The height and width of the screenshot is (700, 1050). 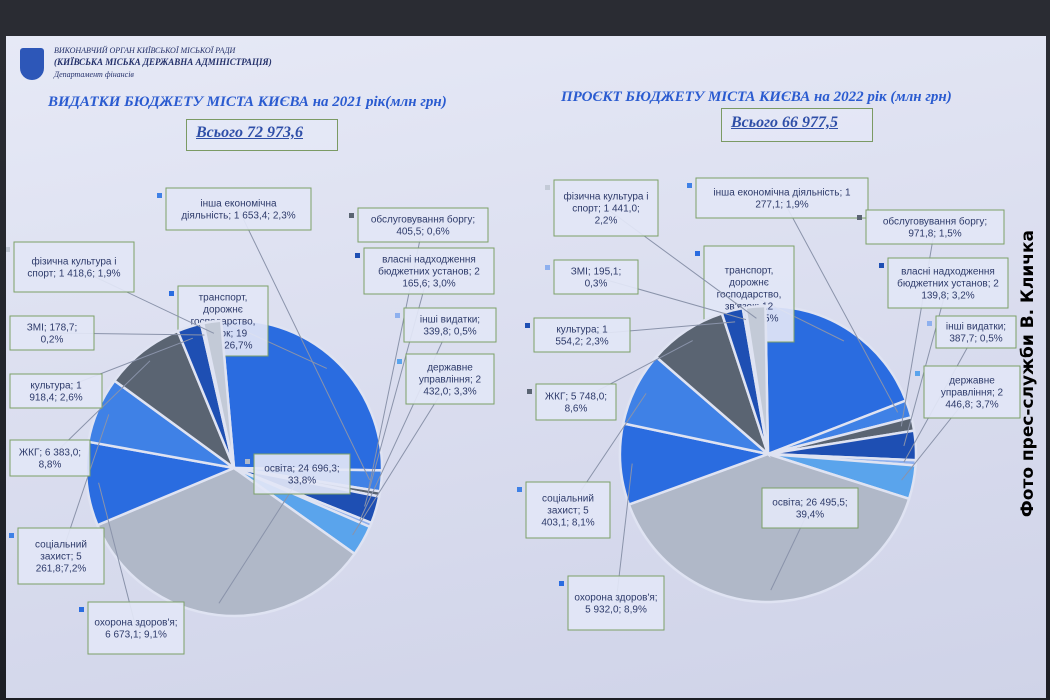 I want to click on pie-0-label-5: державне управління; 2 432,0; 3,3%, so click(x=450, y=380).